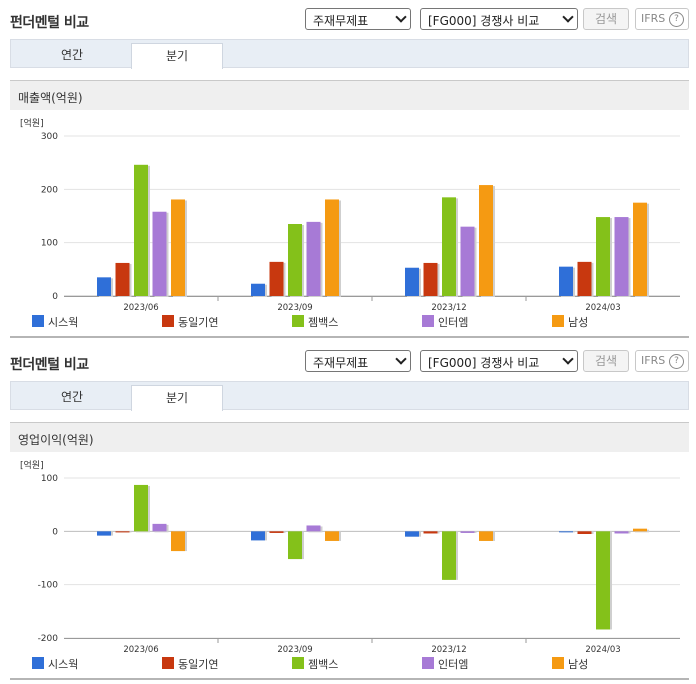 Image resolution: width=696 pixels, height=684 pixels. I want to click on x-tick-label: 2023/06, so click(140, 307).